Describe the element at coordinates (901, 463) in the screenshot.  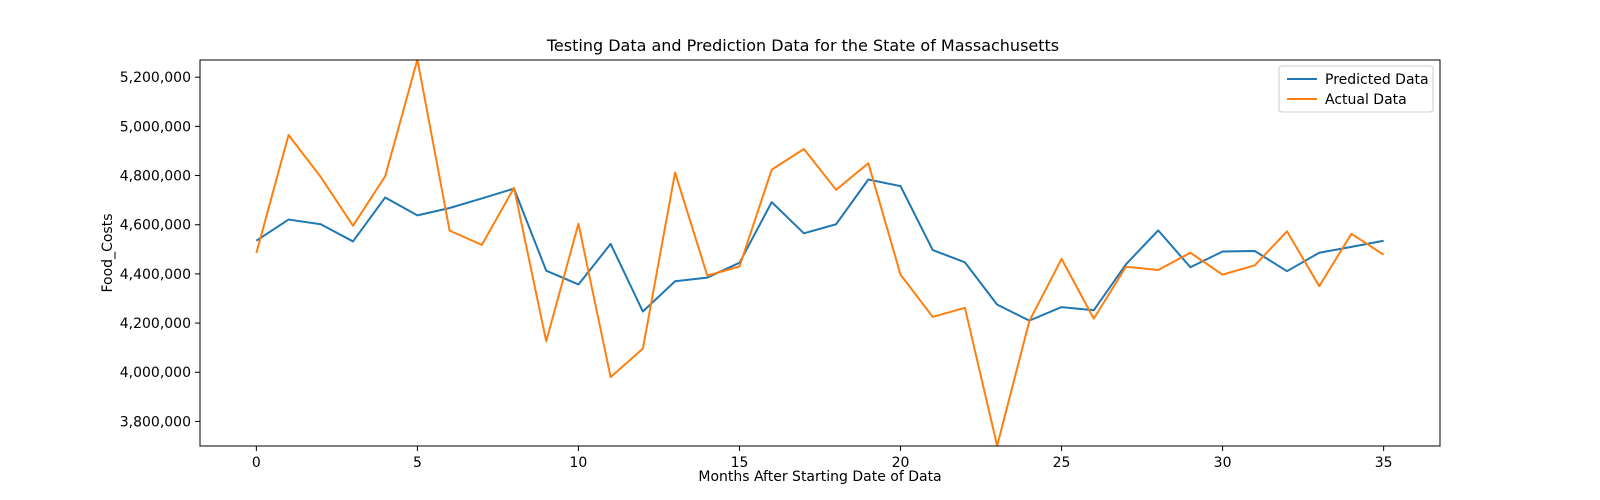
I see `x-tick-label: 20` at that location.